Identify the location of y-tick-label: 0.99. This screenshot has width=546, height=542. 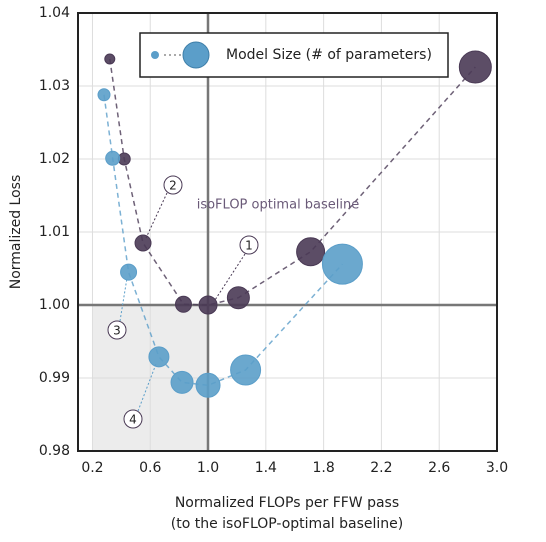
(54, 378).